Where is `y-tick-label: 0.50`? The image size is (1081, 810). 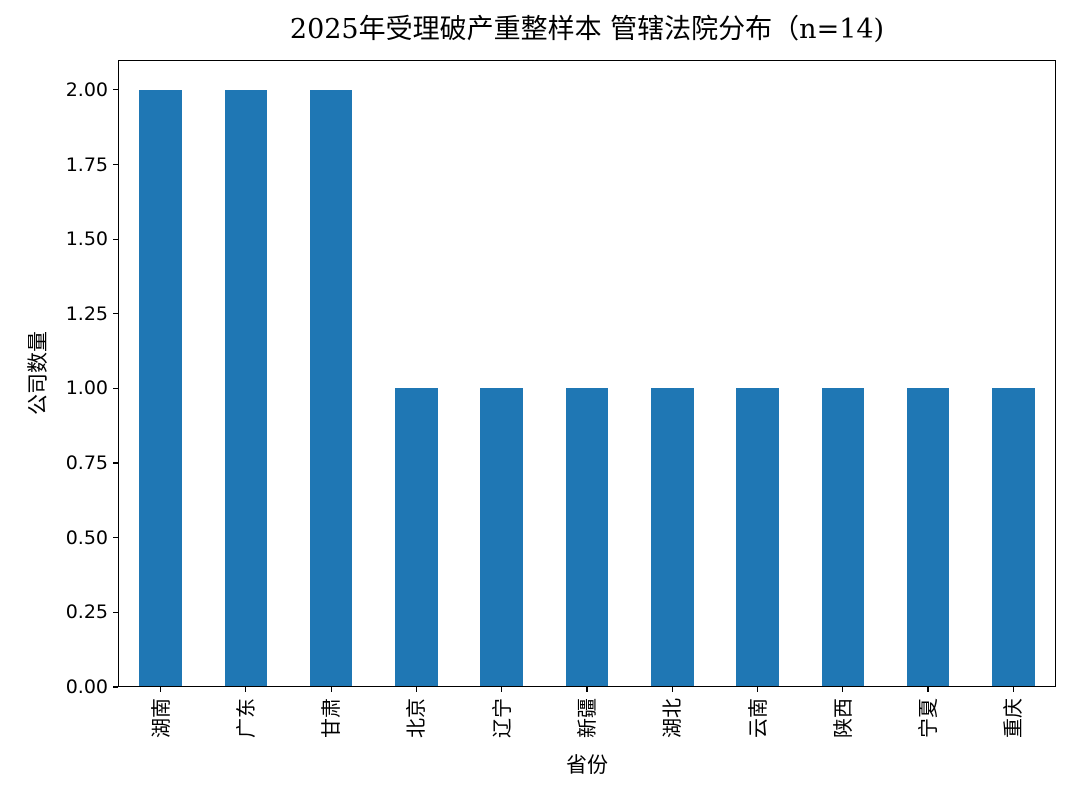 y-tick-label: 0.50 is located at coordinates (86, 537).